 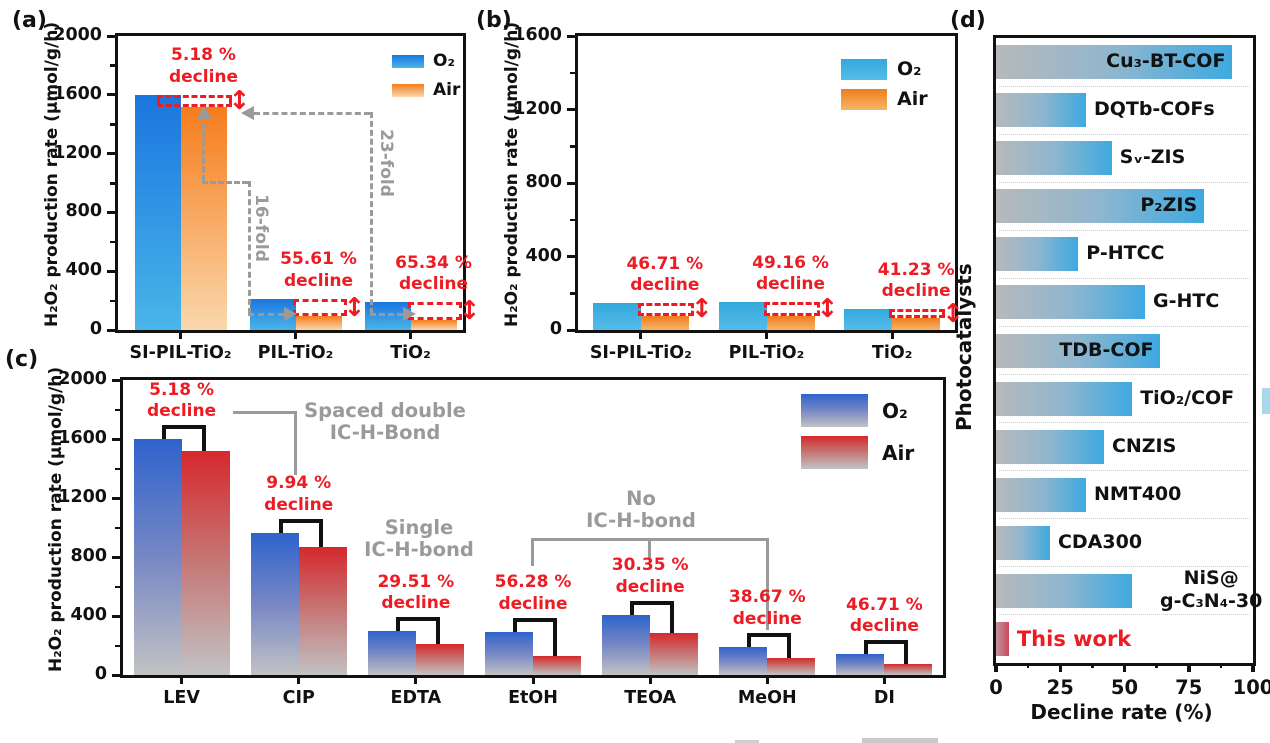 I want to click on bond-label-single: Single IC-H-bond, so click(x=419, y=539).